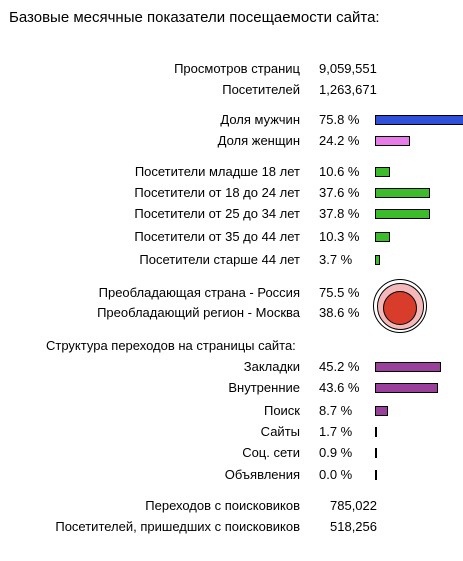 This screenshot has width=463, height=561. What do you see at coordinates (381, 411) in the screenshot?
I see `ref-search-bar` at bounding box center [381, 411].